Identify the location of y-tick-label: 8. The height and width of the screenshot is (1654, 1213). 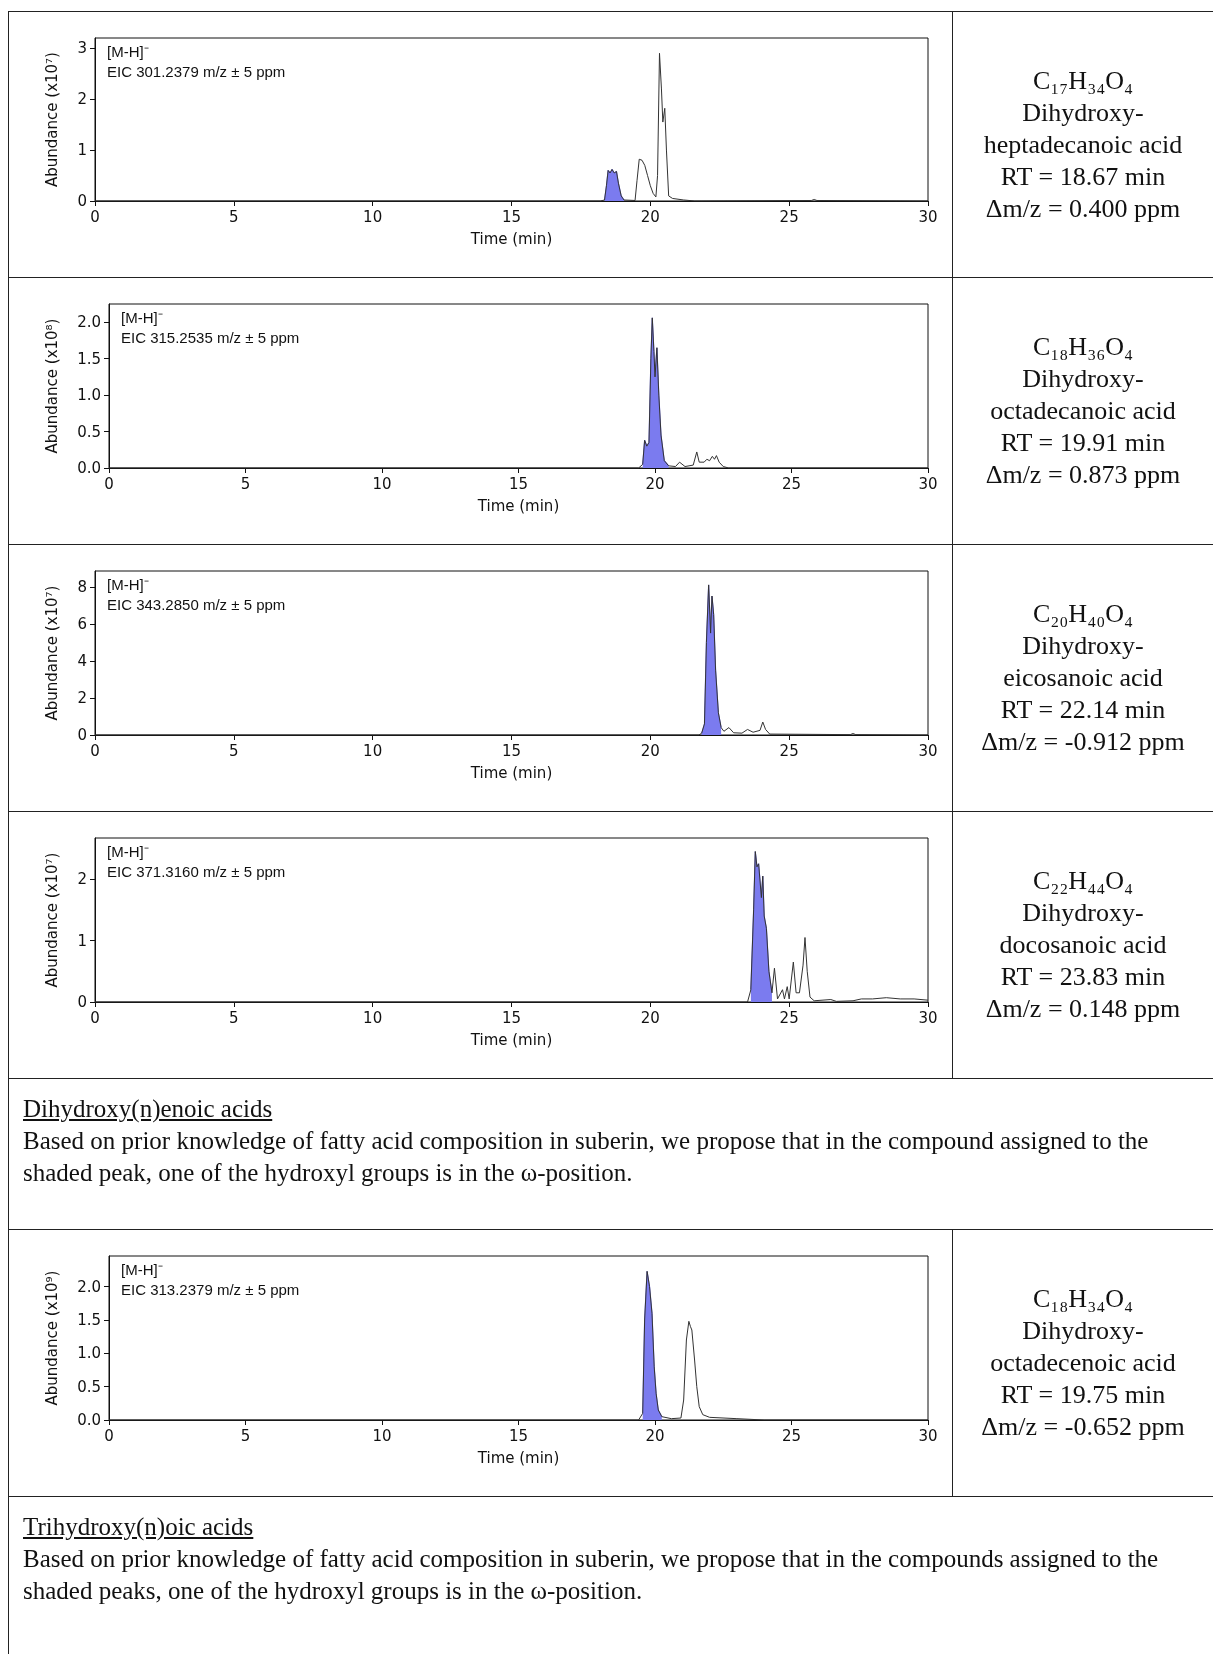
(82, 586).